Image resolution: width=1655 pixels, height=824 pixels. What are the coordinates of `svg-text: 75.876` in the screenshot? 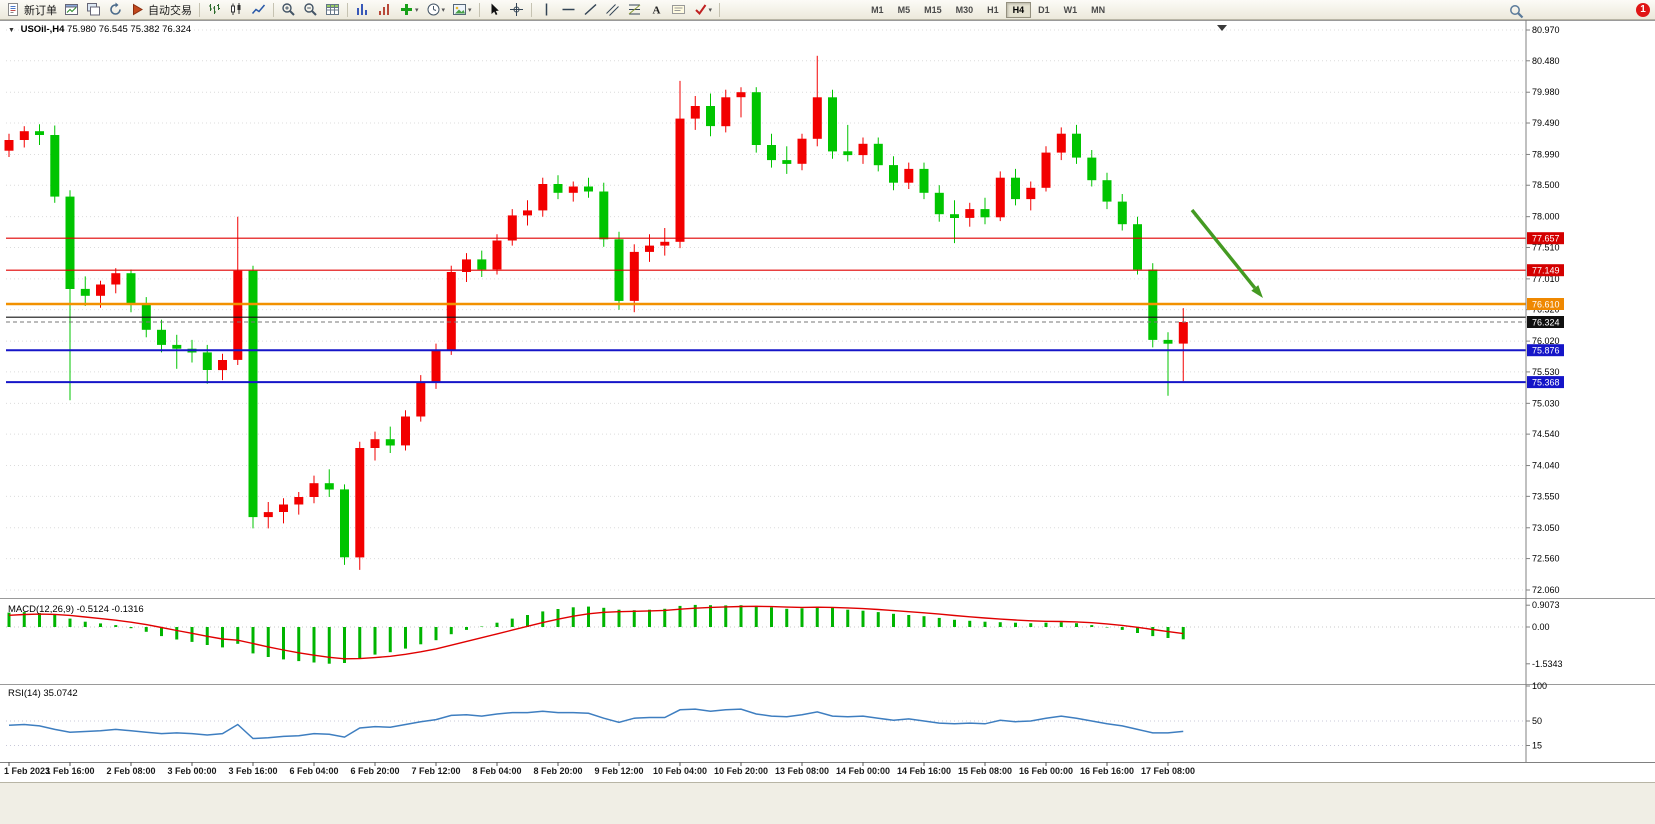 It's located at (1546, 351).